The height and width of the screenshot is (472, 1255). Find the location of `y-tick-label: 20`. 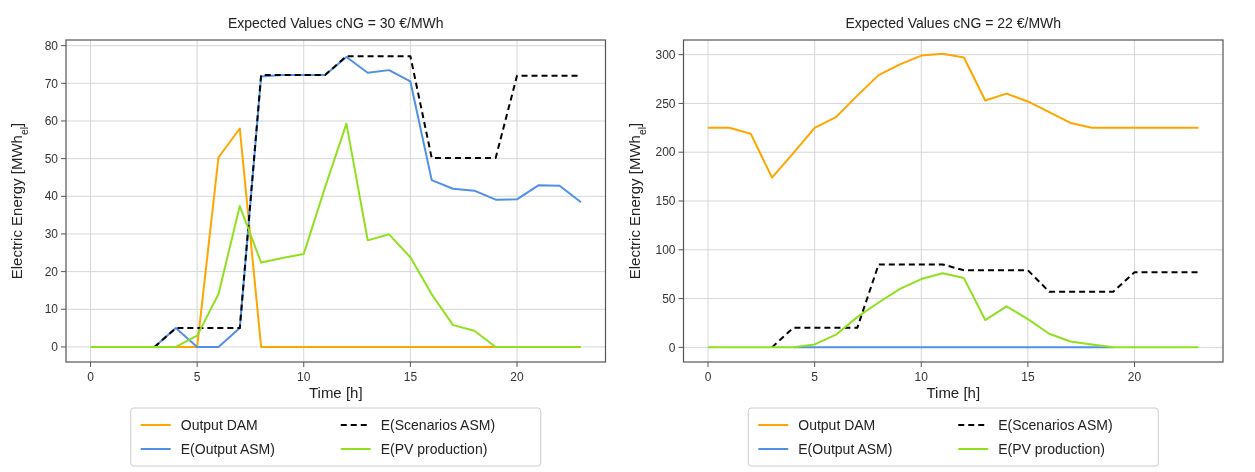

y-tick-label: 20 is located at coordinates (51, 271).